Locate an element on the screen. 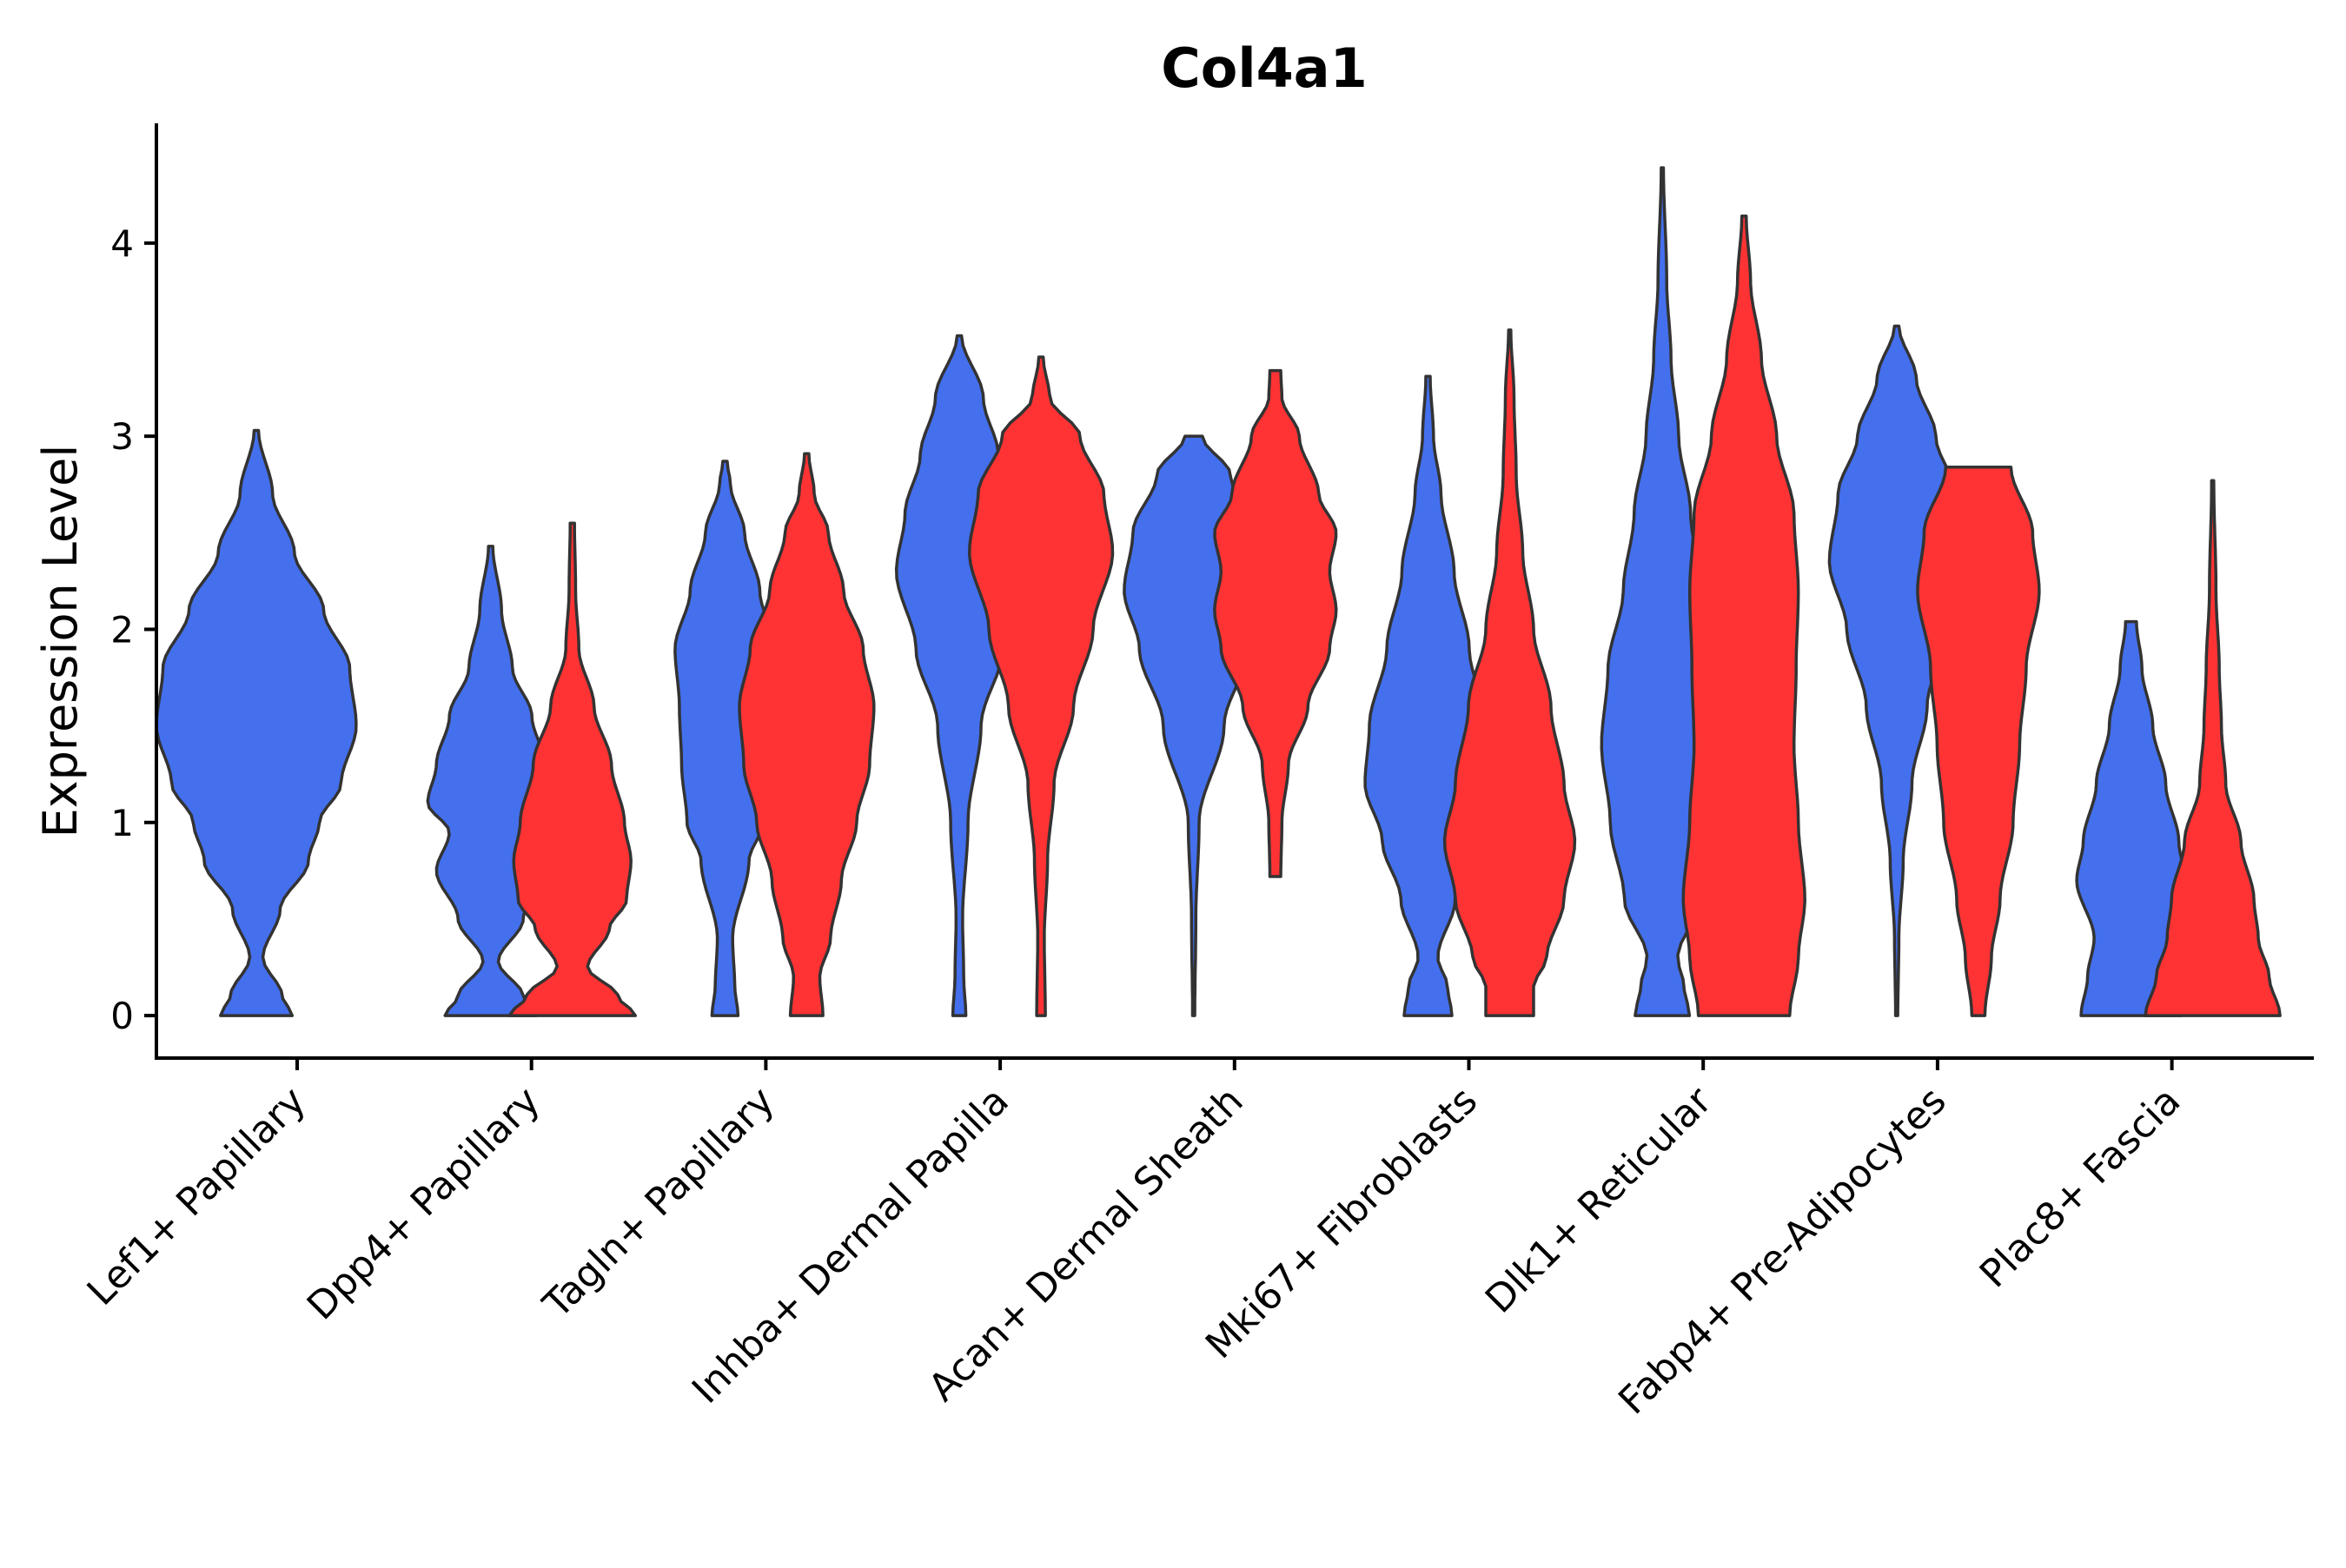 The image size is (2346, 1568). y-axis-ticks: 0 1 2 3 4 is located at coordinates (133, 629).